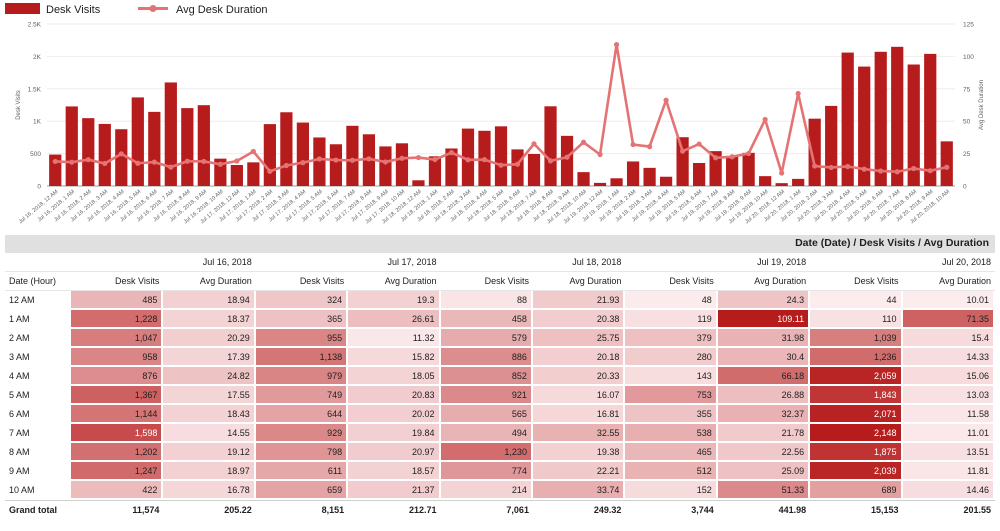 Image resolution: width=1000 pixels, height=531 pixels. What do you see at coordinates (856, 509) in the screenshot?
I see `total-cell: 15,153` at bounding box center [856, 509].